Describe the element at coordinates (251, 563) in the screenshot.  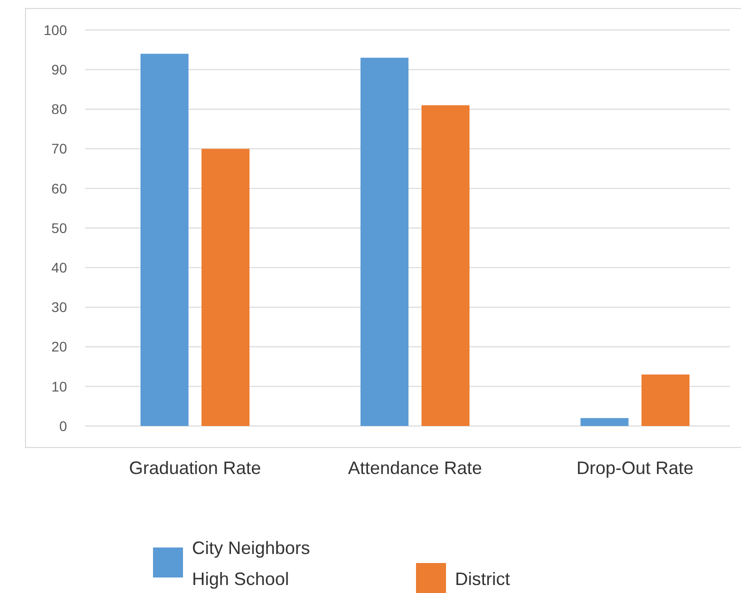
I see `legend-label: City Neighbors High School` at that location.